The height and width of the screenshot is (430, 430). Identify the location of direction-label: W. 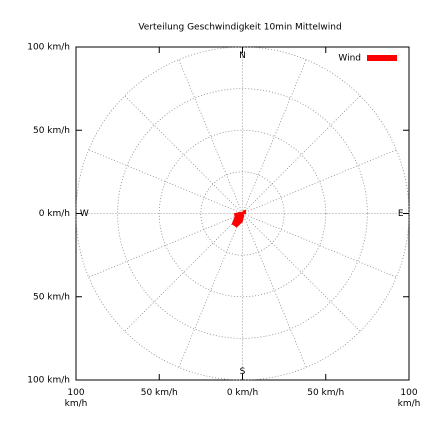
(84, 214).